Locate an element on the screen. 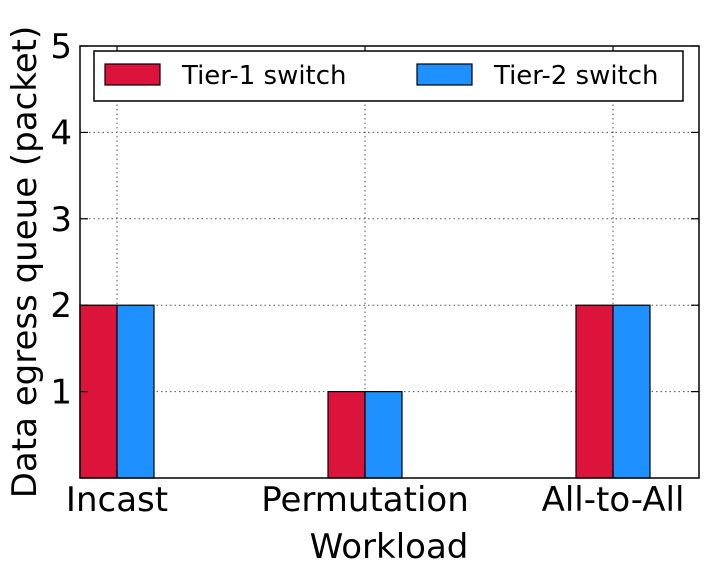 Image resolution: width=709 pixels, height=575 pixels. x-axis-label: Workload is located at coordinates (389, 547).